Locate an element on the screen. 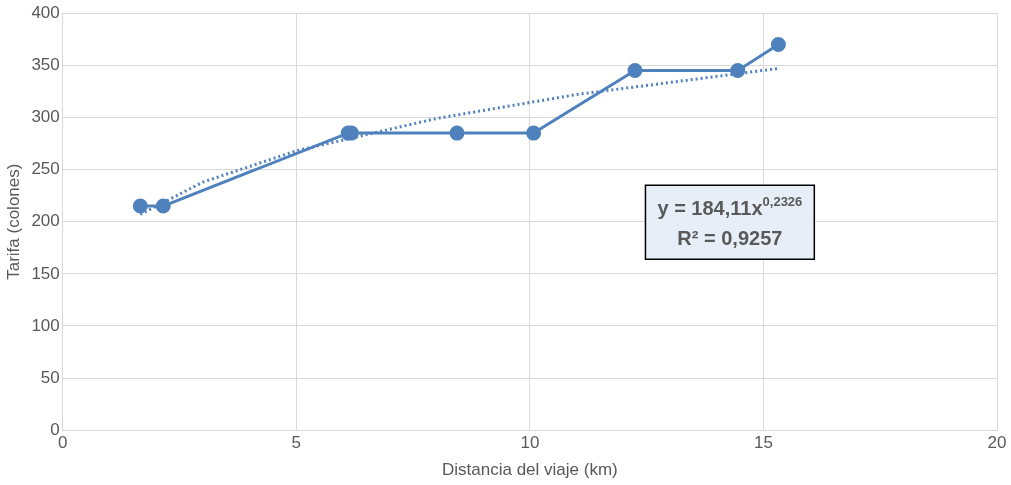  y-tick-label: 350 is located at coordinates (45, 65).